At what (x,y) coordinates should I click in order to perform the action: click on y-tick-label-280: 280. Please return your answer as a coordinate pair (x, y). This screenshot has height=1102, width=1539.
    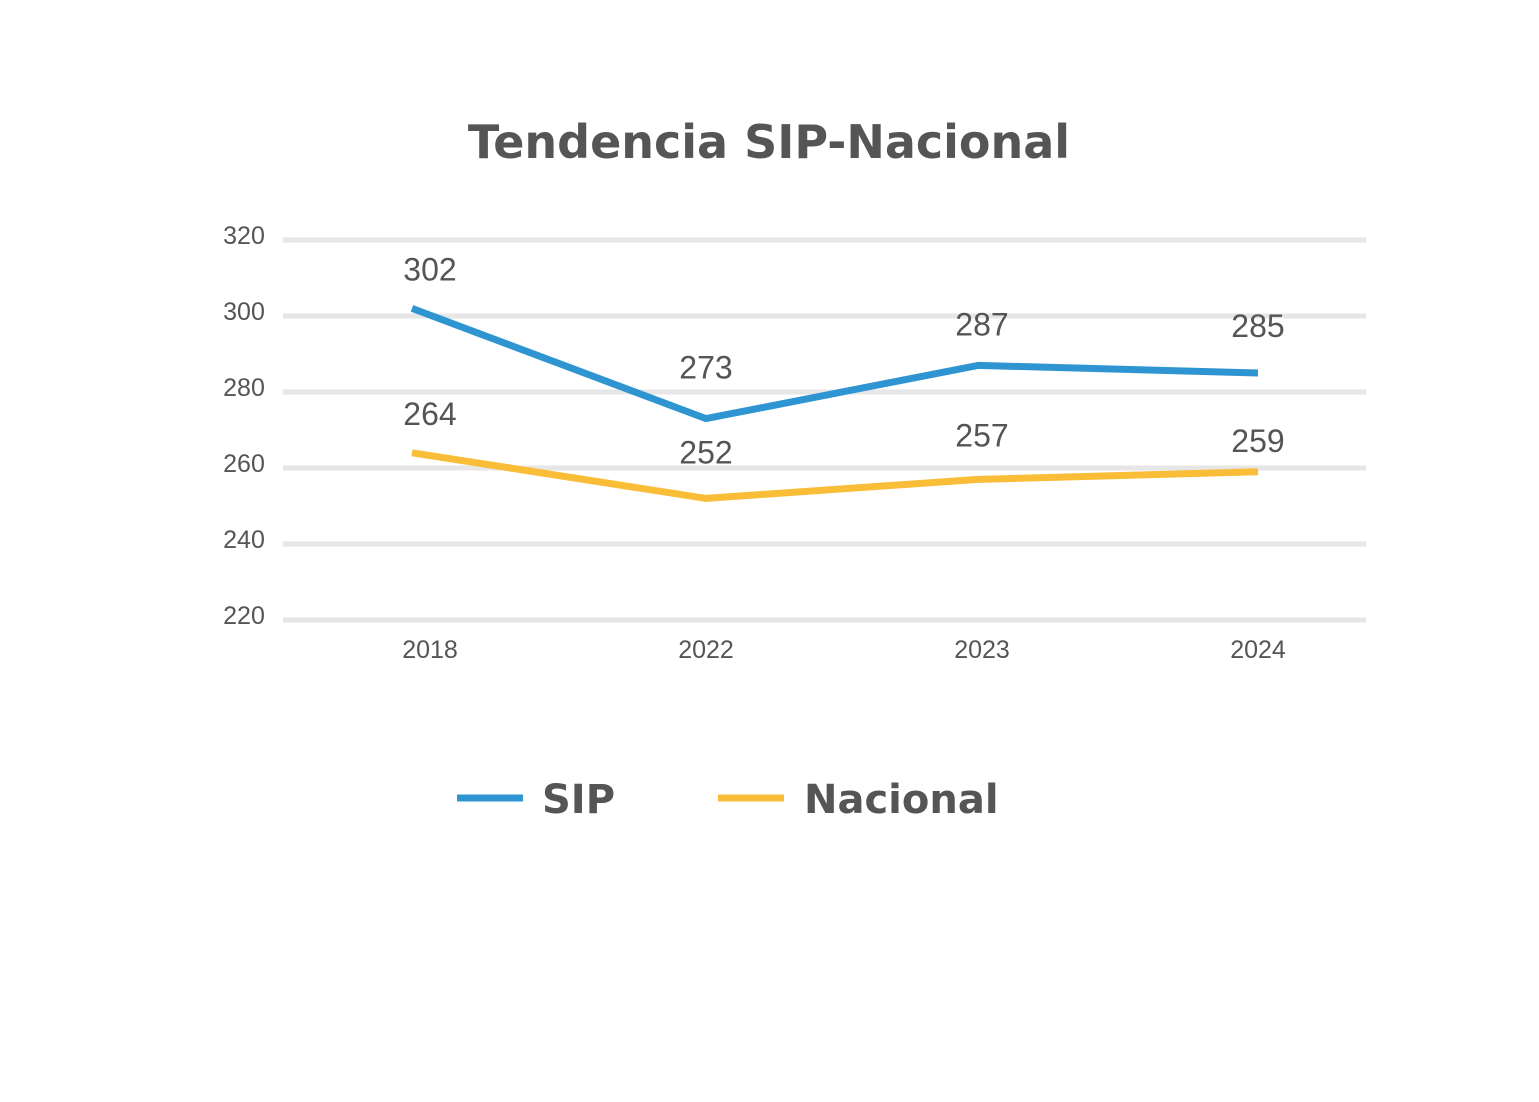
    Looking at the image, I should click on (244, 388).